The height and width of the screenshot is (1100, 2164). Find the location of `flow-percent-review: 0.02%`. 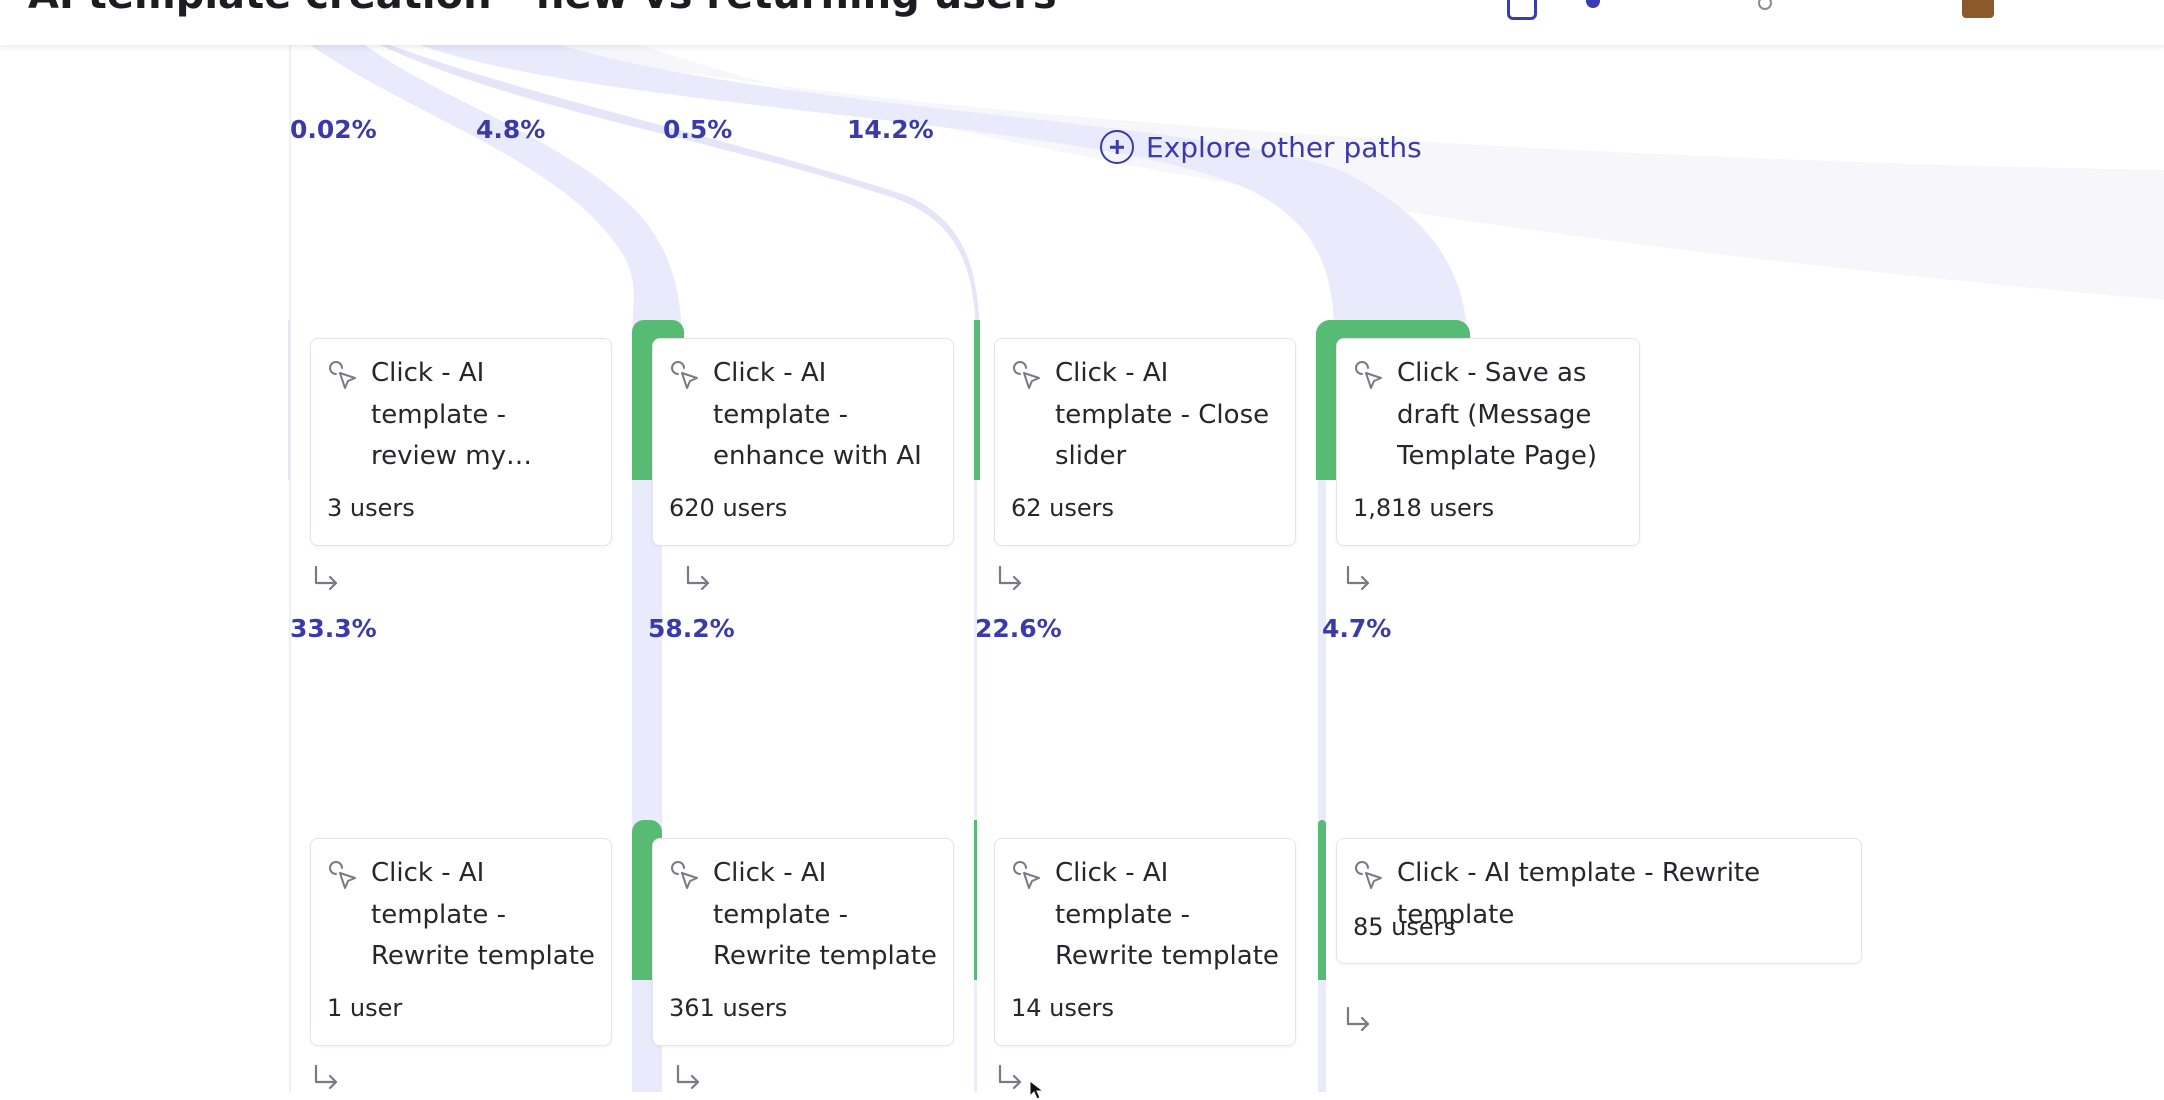

flow-percent-review: 0.02% is located at coordinates (333, 129).